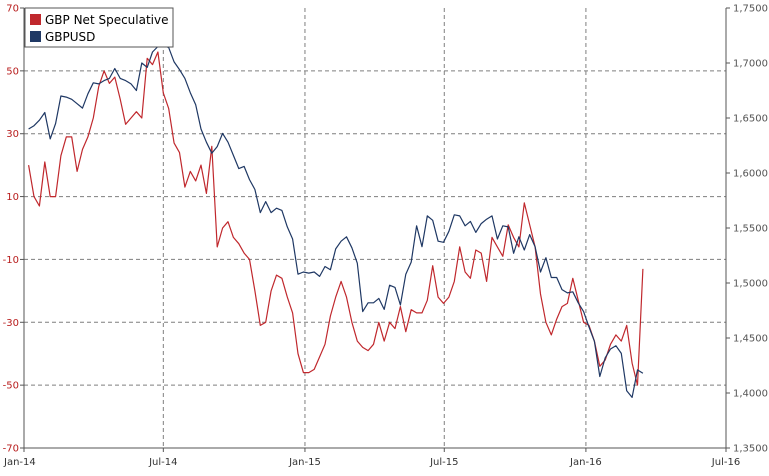 This screenshot has width=769, height=476. Describe the element at coordinates (12, 9) in the screenshot. I see `left-tick-label: 70` at that location.